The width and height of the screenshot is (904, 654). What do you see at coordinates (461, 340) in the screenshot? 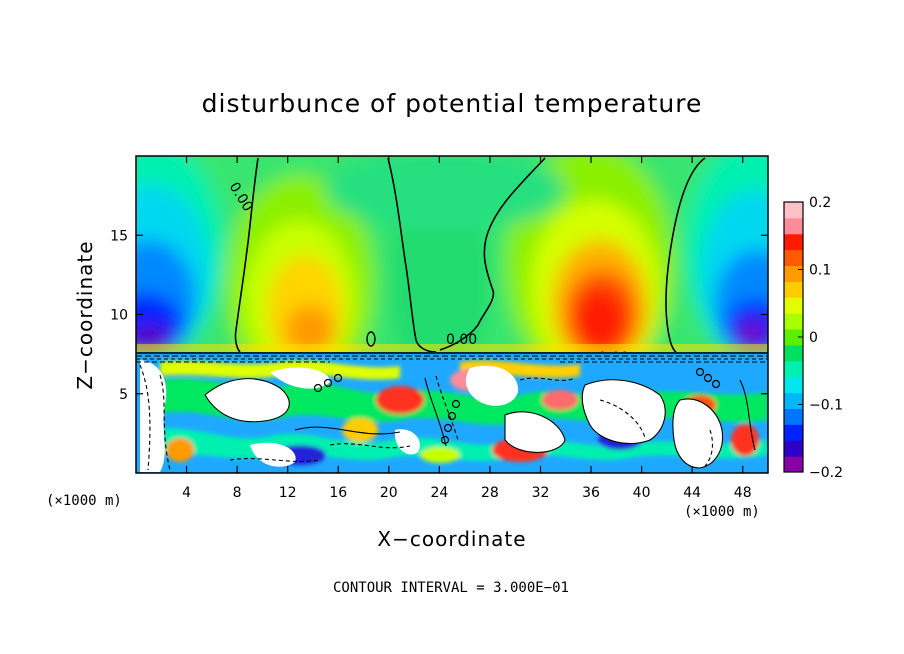
I see `contour-label: 0.00` at bounding box center [461, 340].